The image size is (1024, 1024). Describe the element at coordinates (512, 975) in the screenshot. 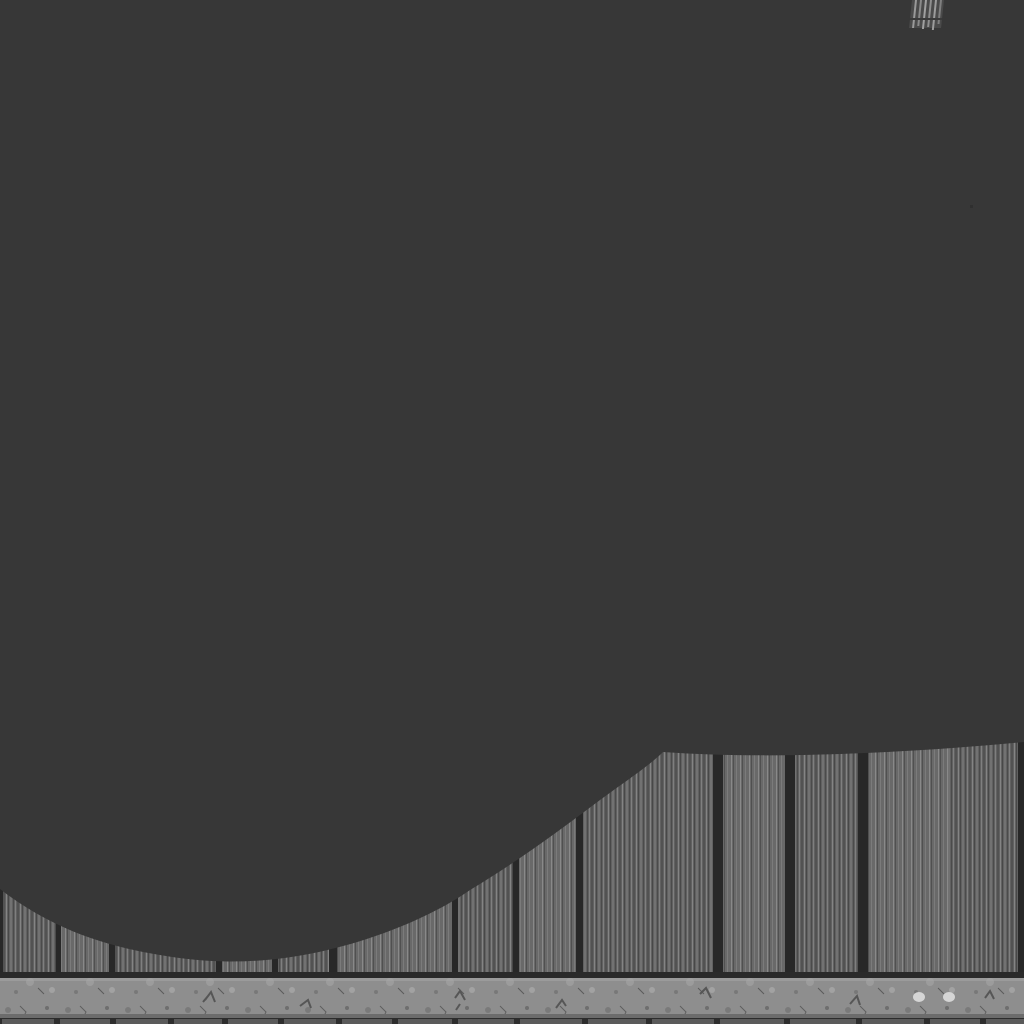

I see `strip-divider` at that location.